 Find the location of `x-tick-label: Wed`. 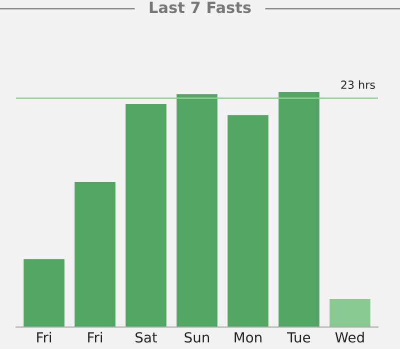

x-tick-label: Wed is located at coordinates (349, 337).